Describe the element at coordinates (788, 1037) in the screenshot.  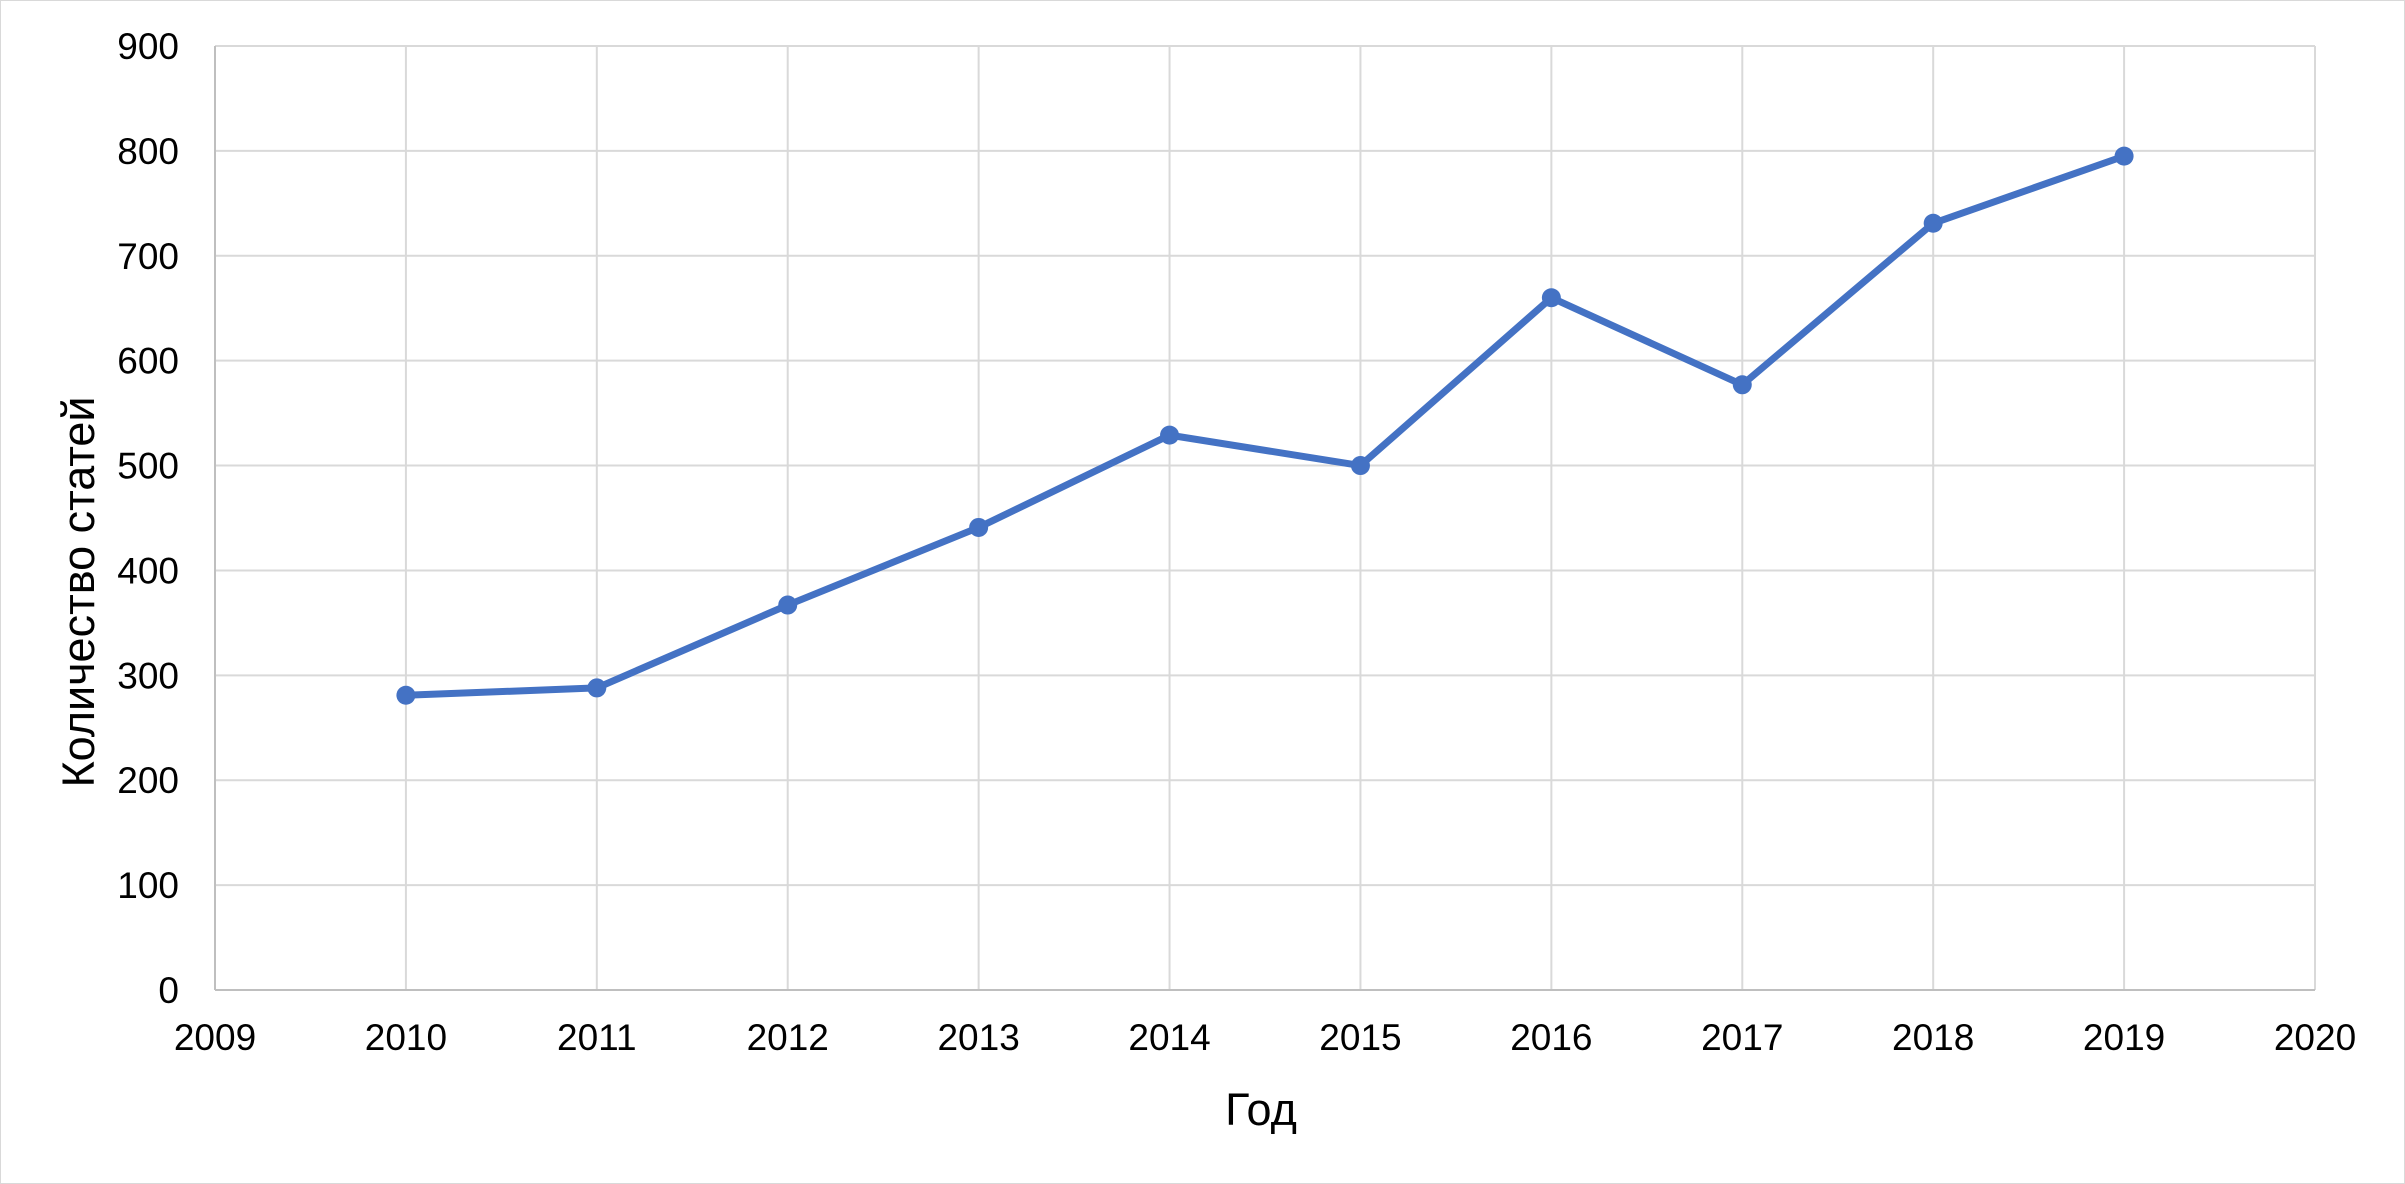
I see `x-tick-label: 2012` at that location.